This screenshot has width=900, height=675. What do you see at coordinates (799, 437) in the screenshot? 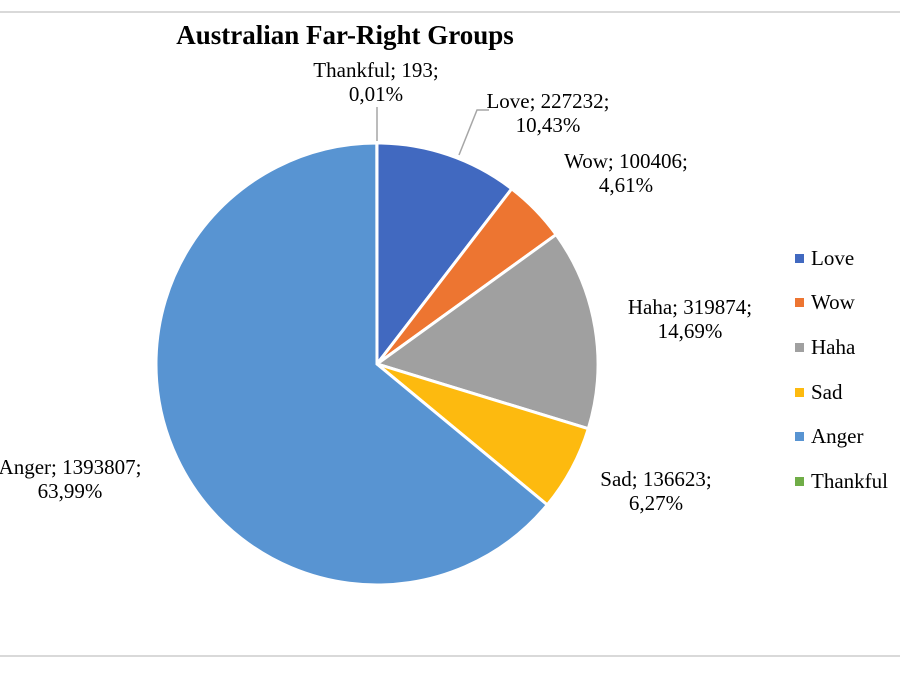
I see `legend-swatch-anger` at bounding box center [799, 437].